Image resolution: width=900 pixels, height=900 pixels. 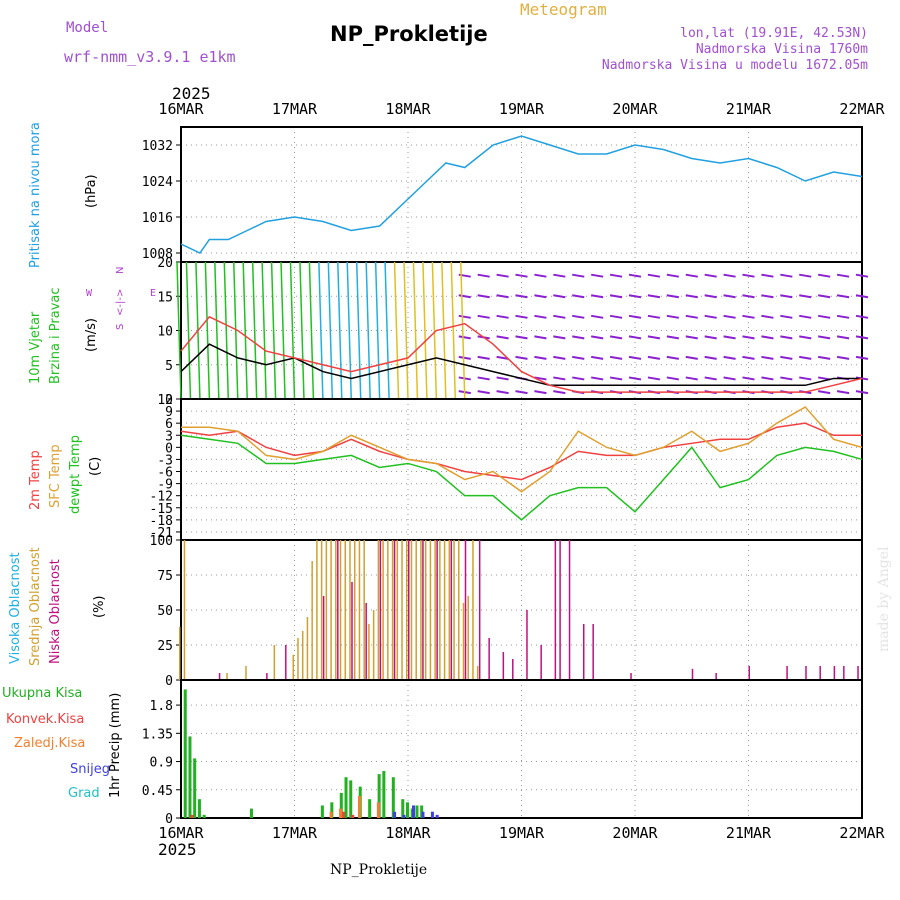 What do you see at coordinates (169, 412) in the screenshot?
I see `y-tick-label: 9` at bounding box center [169, 412].